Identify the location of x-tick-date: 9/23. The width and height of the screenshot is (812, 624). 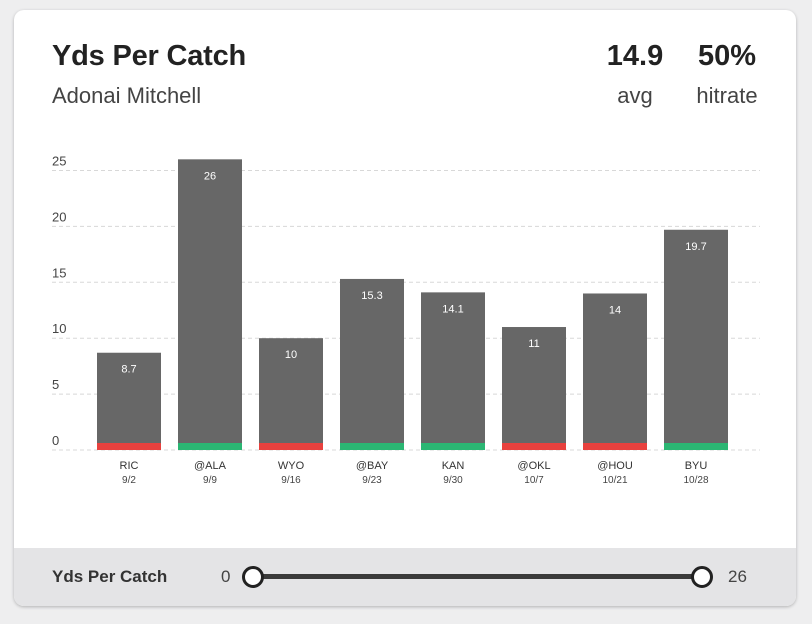
(372, 480).